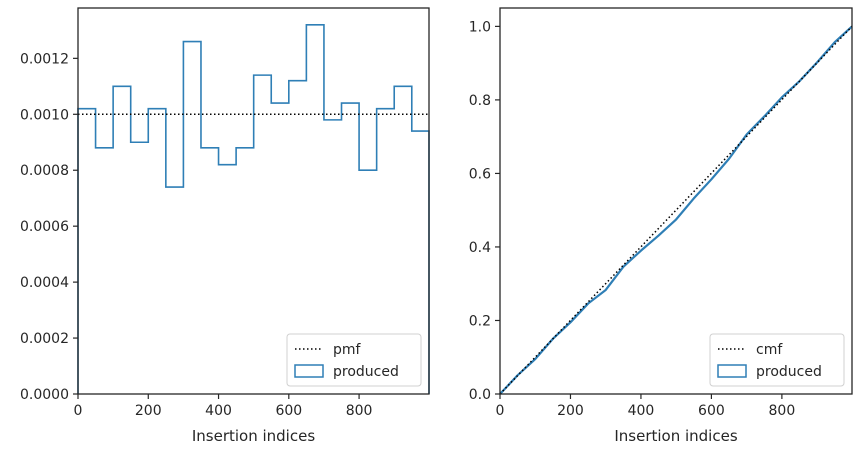  What do you see at coordinates (480, 321) in the screenshot?
I see `y-tick-label: 0.2` at bounding box center [480, 321].